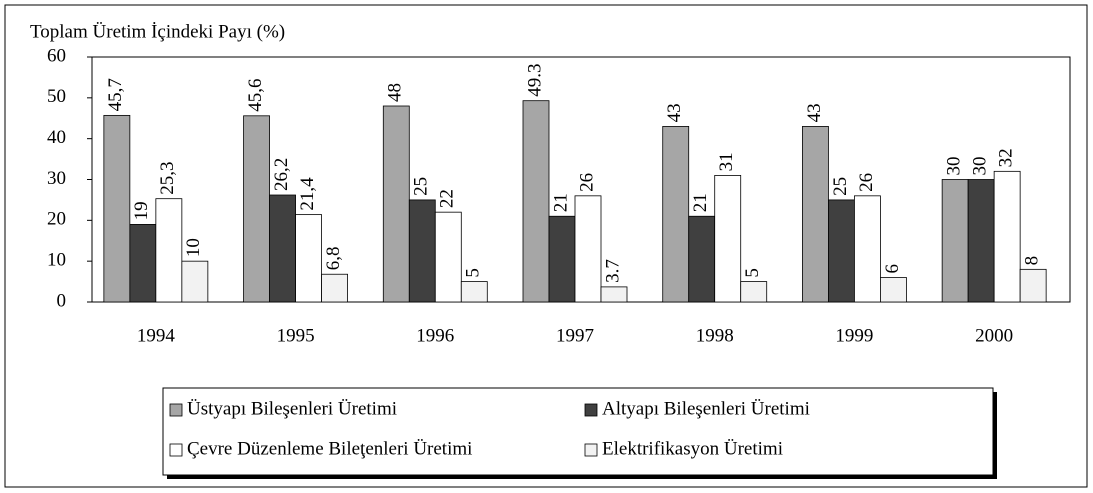 This screenshot has width=1093, height=493. I want to click on x-tick-label: 1994, so click(156, 335).